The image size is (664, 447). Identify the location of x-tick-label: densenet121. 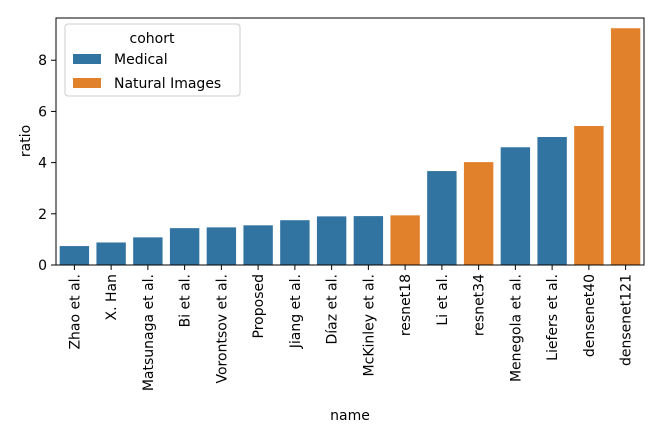
(627, 320).